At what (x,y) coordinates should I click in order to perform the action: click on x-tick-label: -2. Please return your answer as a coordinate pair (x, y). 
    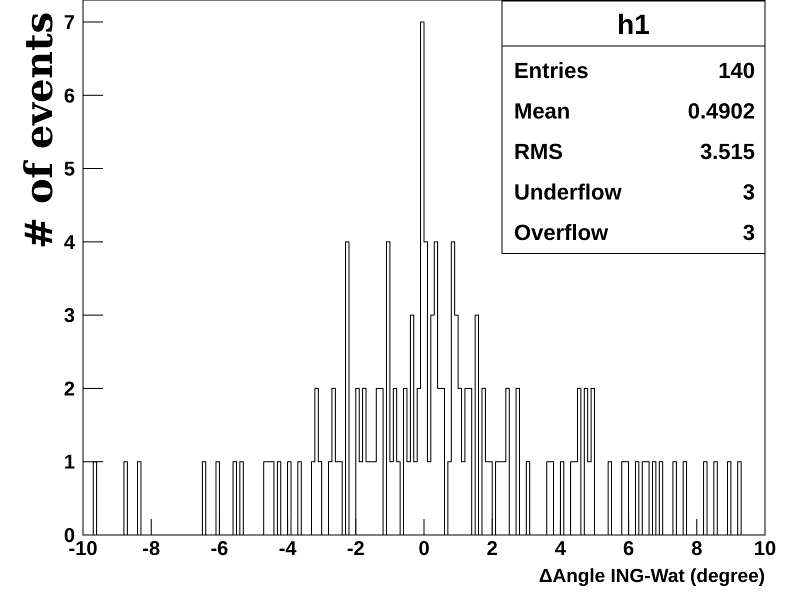
    Looking at the image, I should click on (355, 549).